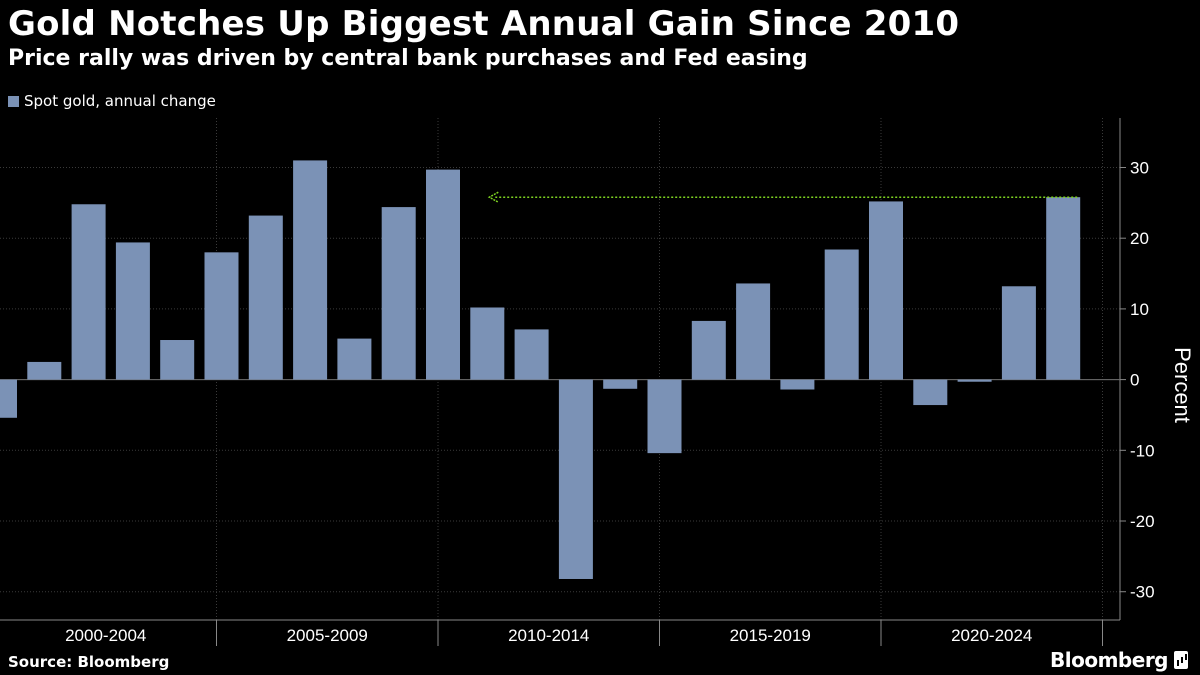 The image size is (1200, 675). What do you see at coordinates (1134, 380) in the screenshot?
I see `y-tick-label: 0` at bounding box center [1134, 380].